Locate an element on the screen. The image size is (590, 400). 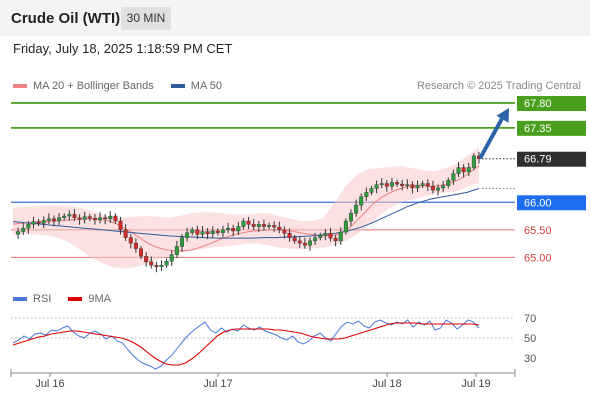
legend-label: MA 20 + Bollinger Bands is located at coordinates (93, 86).